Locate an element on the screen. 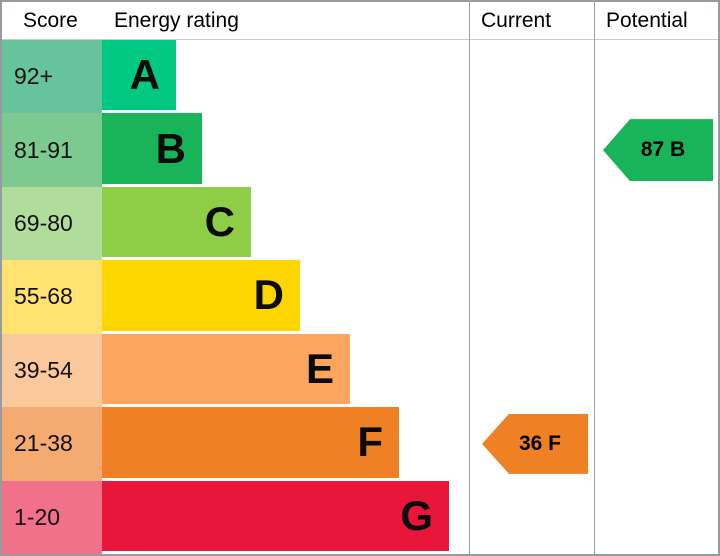 This screenshot has width=720, height=556. band-row-d: 55-68 D is located at coordinates (360, 297).